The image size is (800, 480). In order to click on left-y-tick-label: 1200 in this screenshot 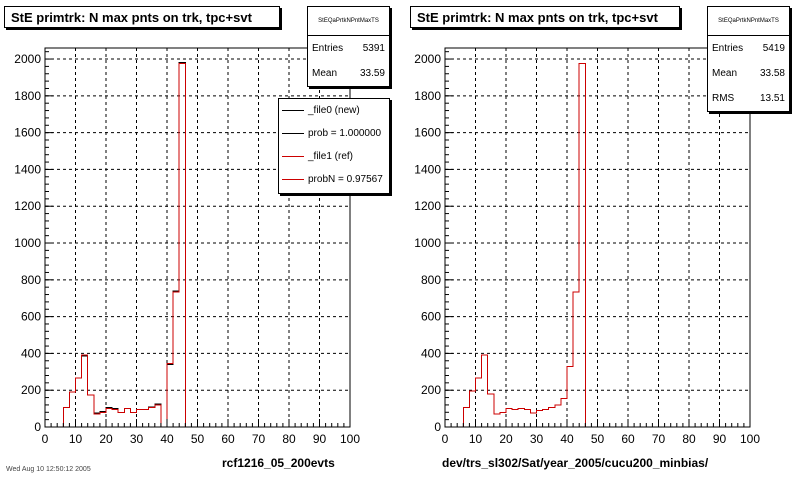, I will do `click(27, 206)`.